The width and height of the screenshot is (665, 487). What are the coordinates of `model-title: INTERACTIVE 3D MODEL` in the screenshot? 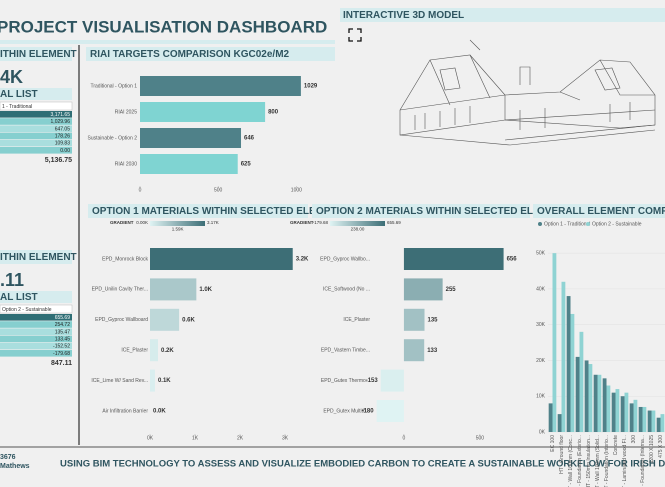 It's located at (403, 15).